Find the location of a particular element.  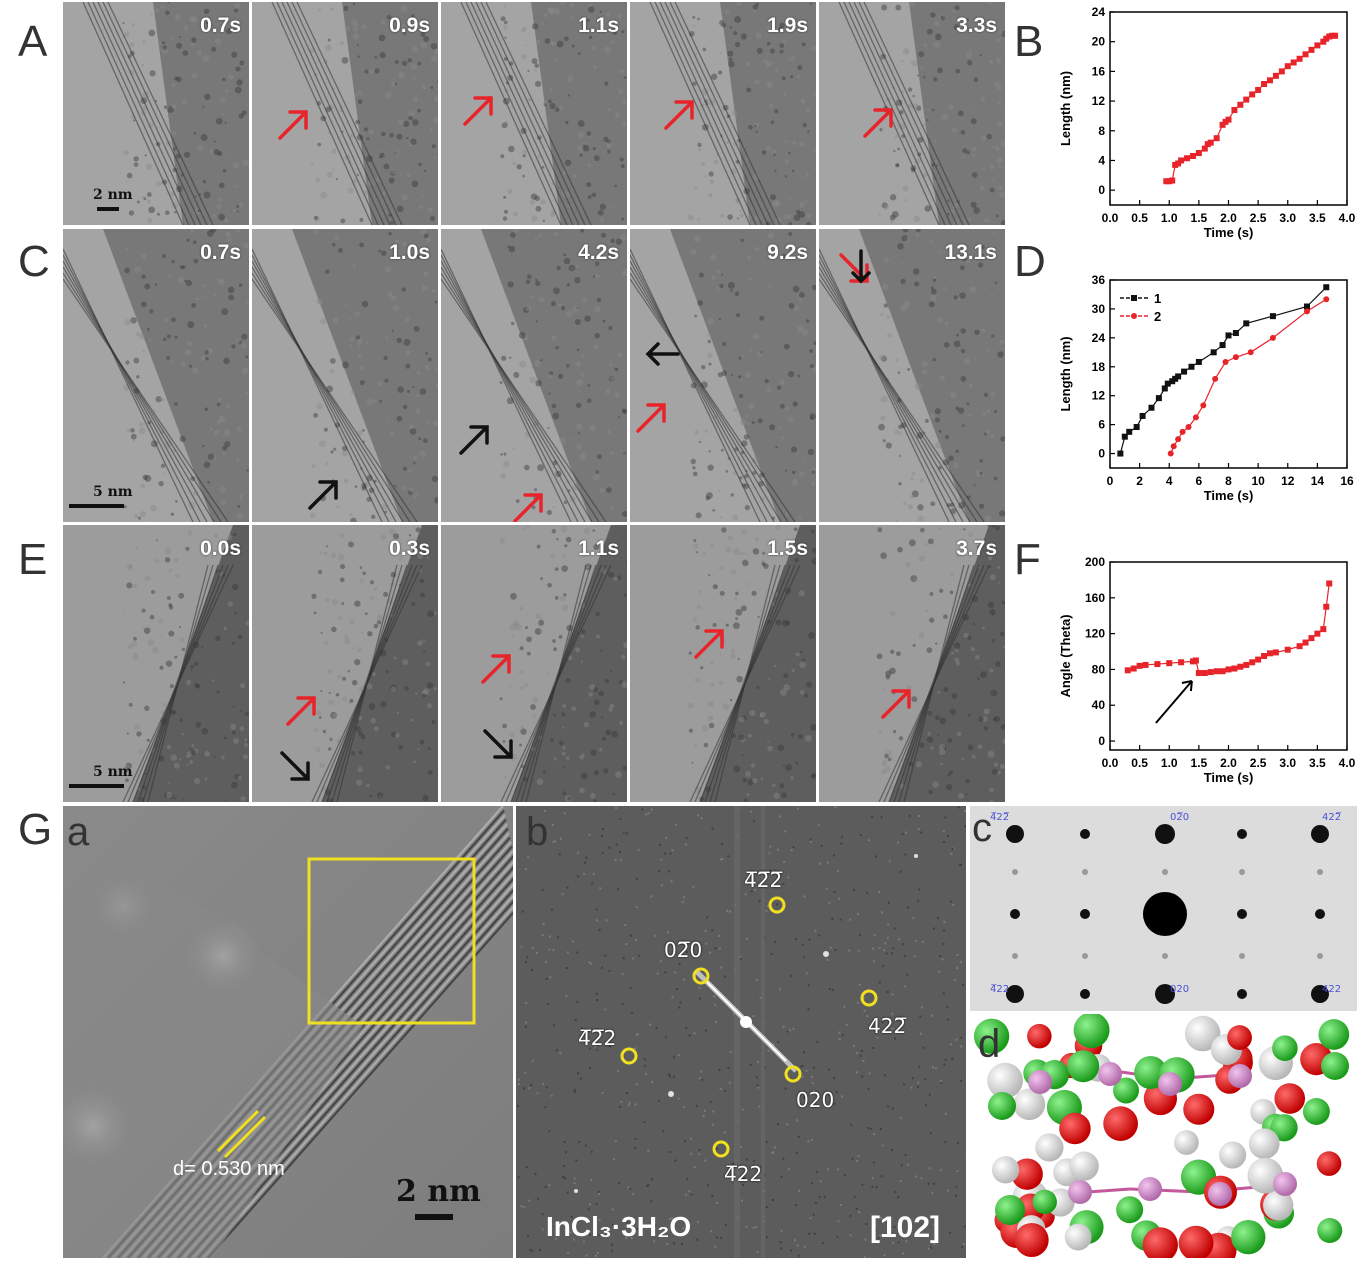

y-tick-label: 36 is located at coordinates (1099, 280).